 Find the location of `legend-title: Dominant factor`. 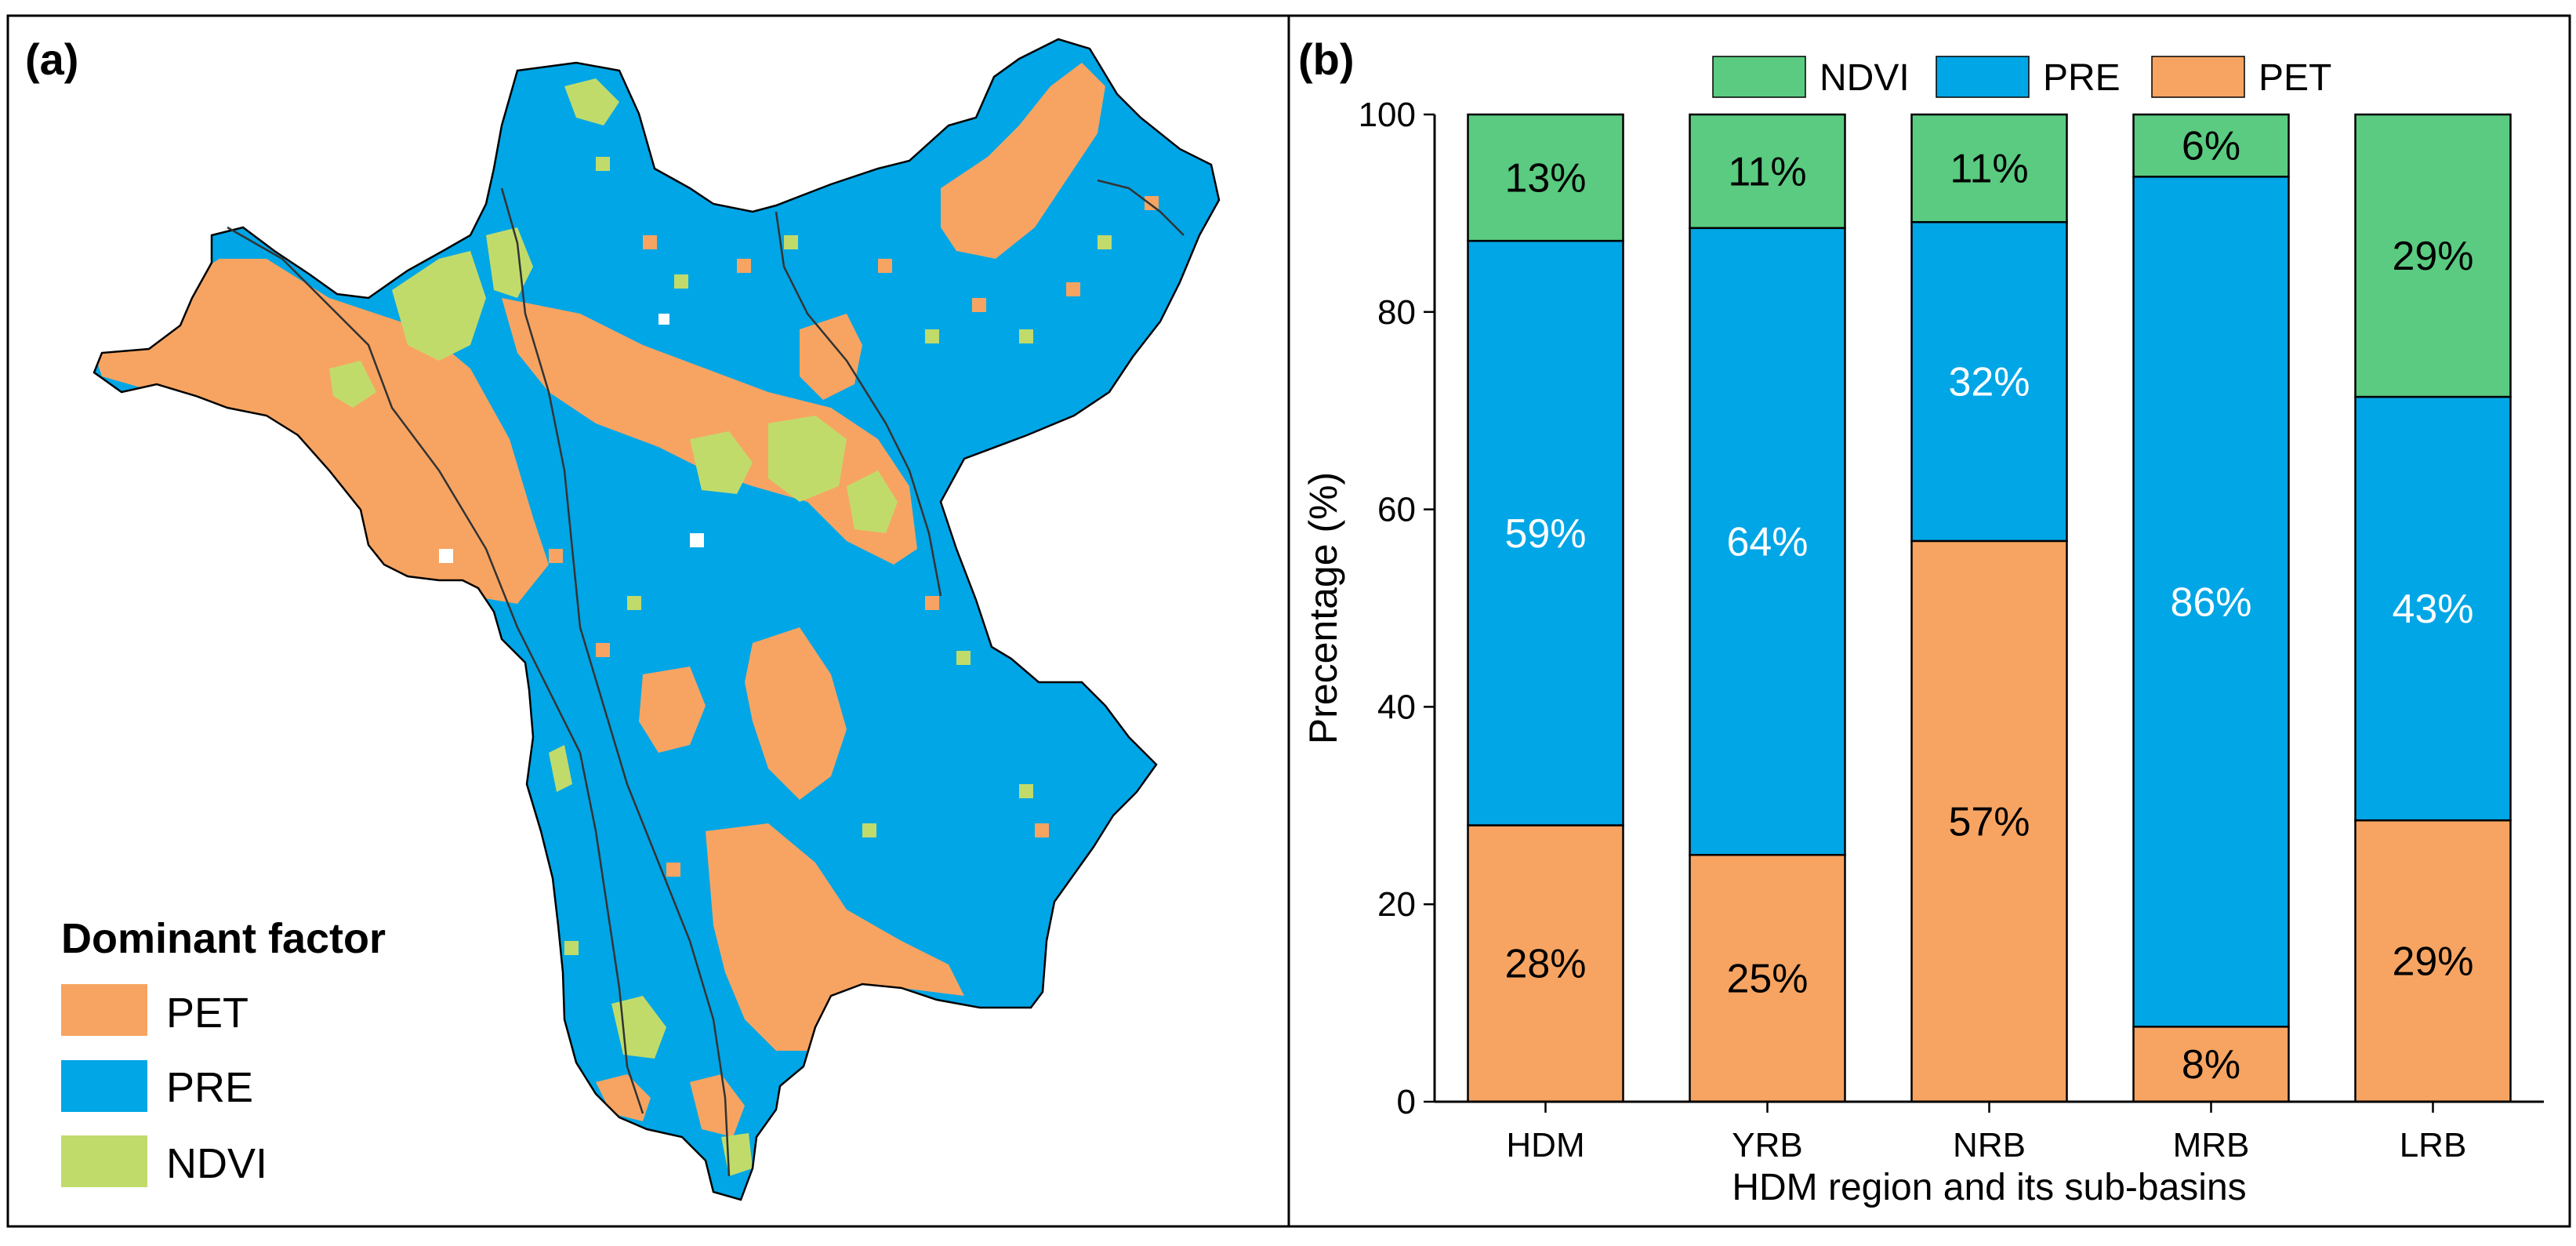

legend-title: Dominant factor is located at coordinates (224, 938).